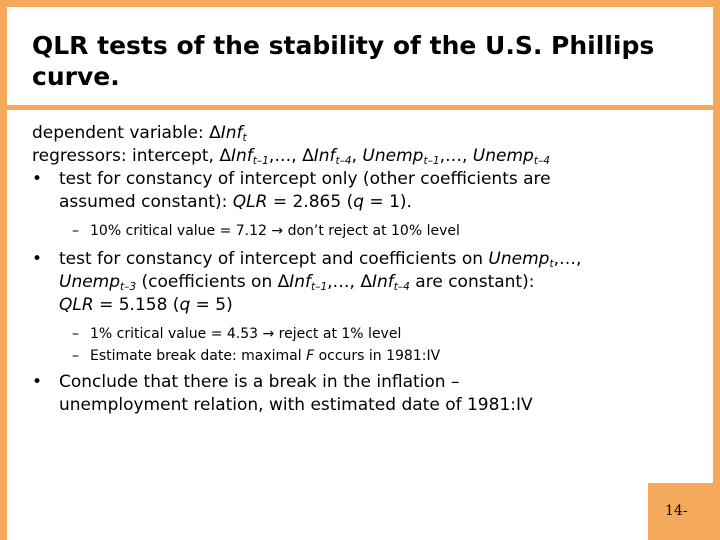  Describe the element at coordinates (716, 270) in the screenshot. I see `slide-frame-right` at that location.